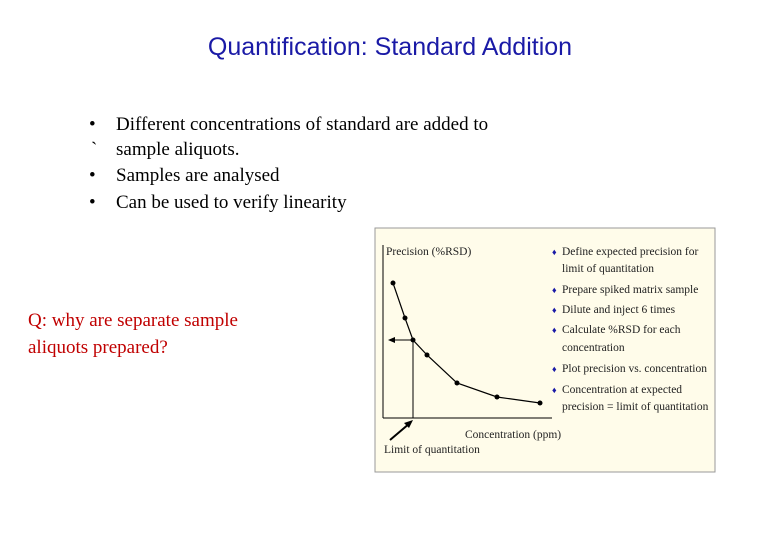 The height and width of the screenshot is (540, 780). Describe the element at coordinates (621, 330) in the screenshot. I see `step-text: Calculate %RSD for each` at that location.